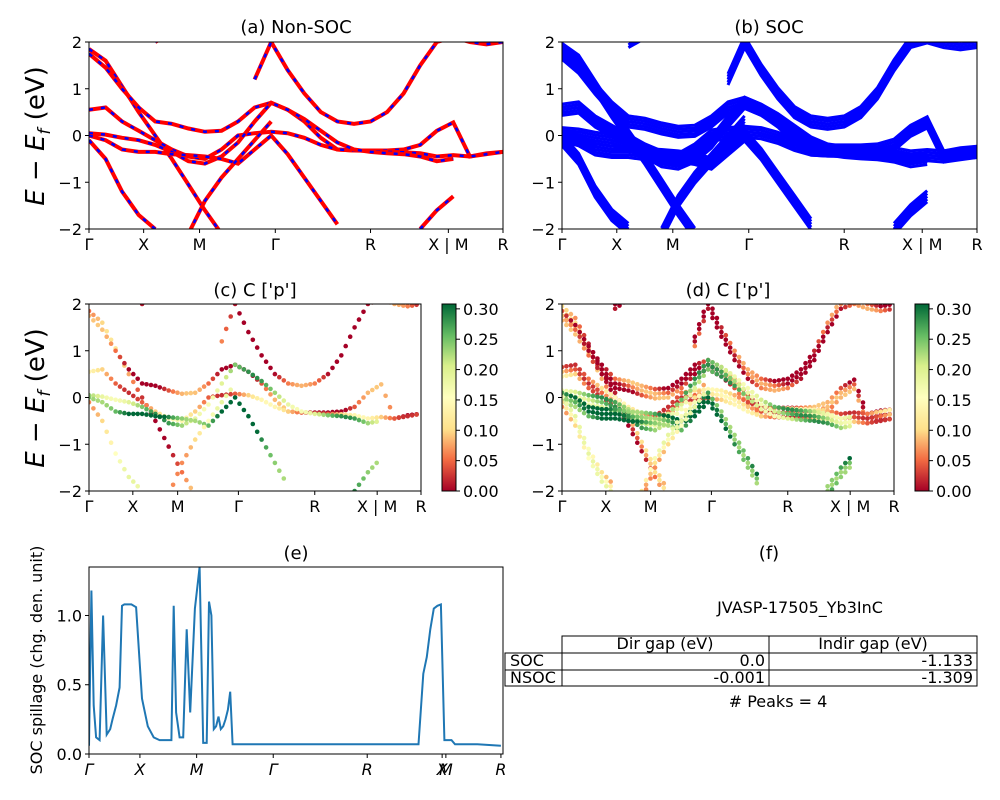 Image resolution: width=1000 pixels, height=800 pixels. I want to click on ylabel-e2: E, so click(36, 142).